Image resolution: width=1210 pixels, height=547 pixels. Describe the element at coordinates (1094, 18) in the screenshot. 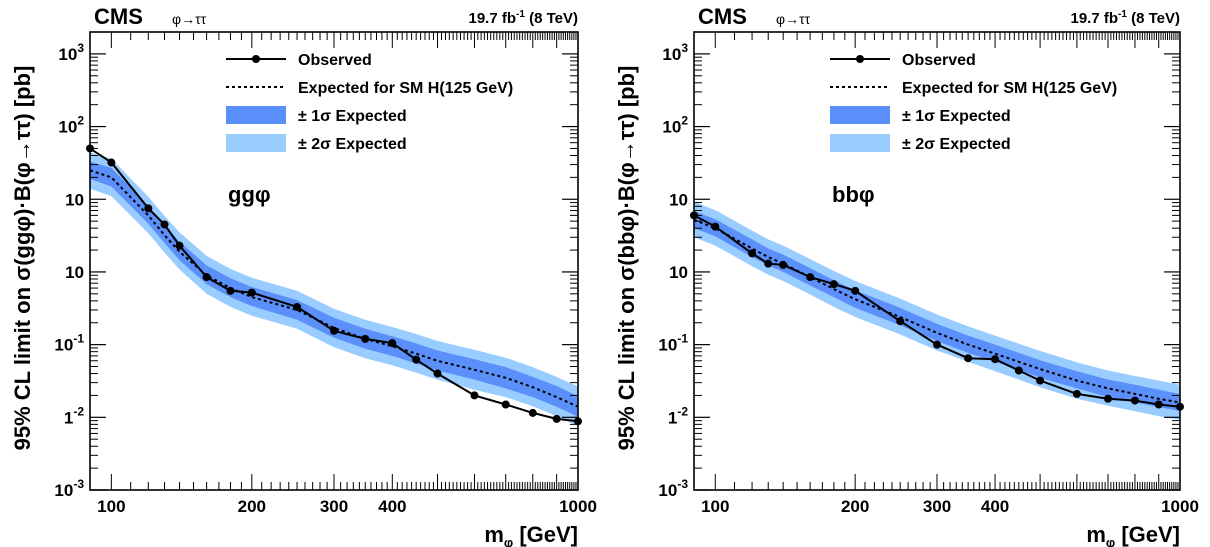

I see `lumi-value: 19.7 fb` at that location.